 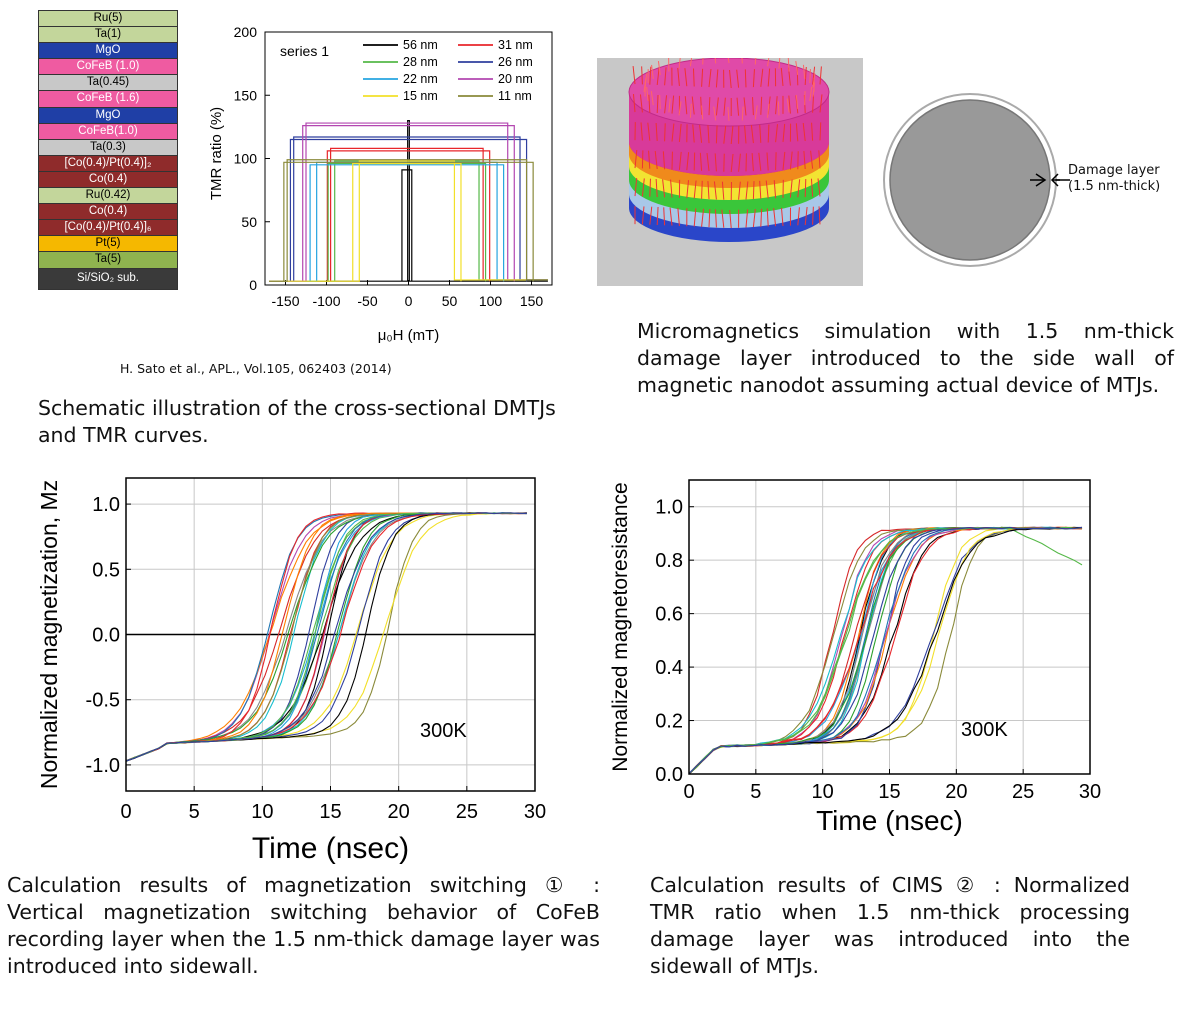 What do you see at coordinates (669, 668) in the screenshot?
I see `y-tick-label: 0.4` at bounding box center [669, 668].